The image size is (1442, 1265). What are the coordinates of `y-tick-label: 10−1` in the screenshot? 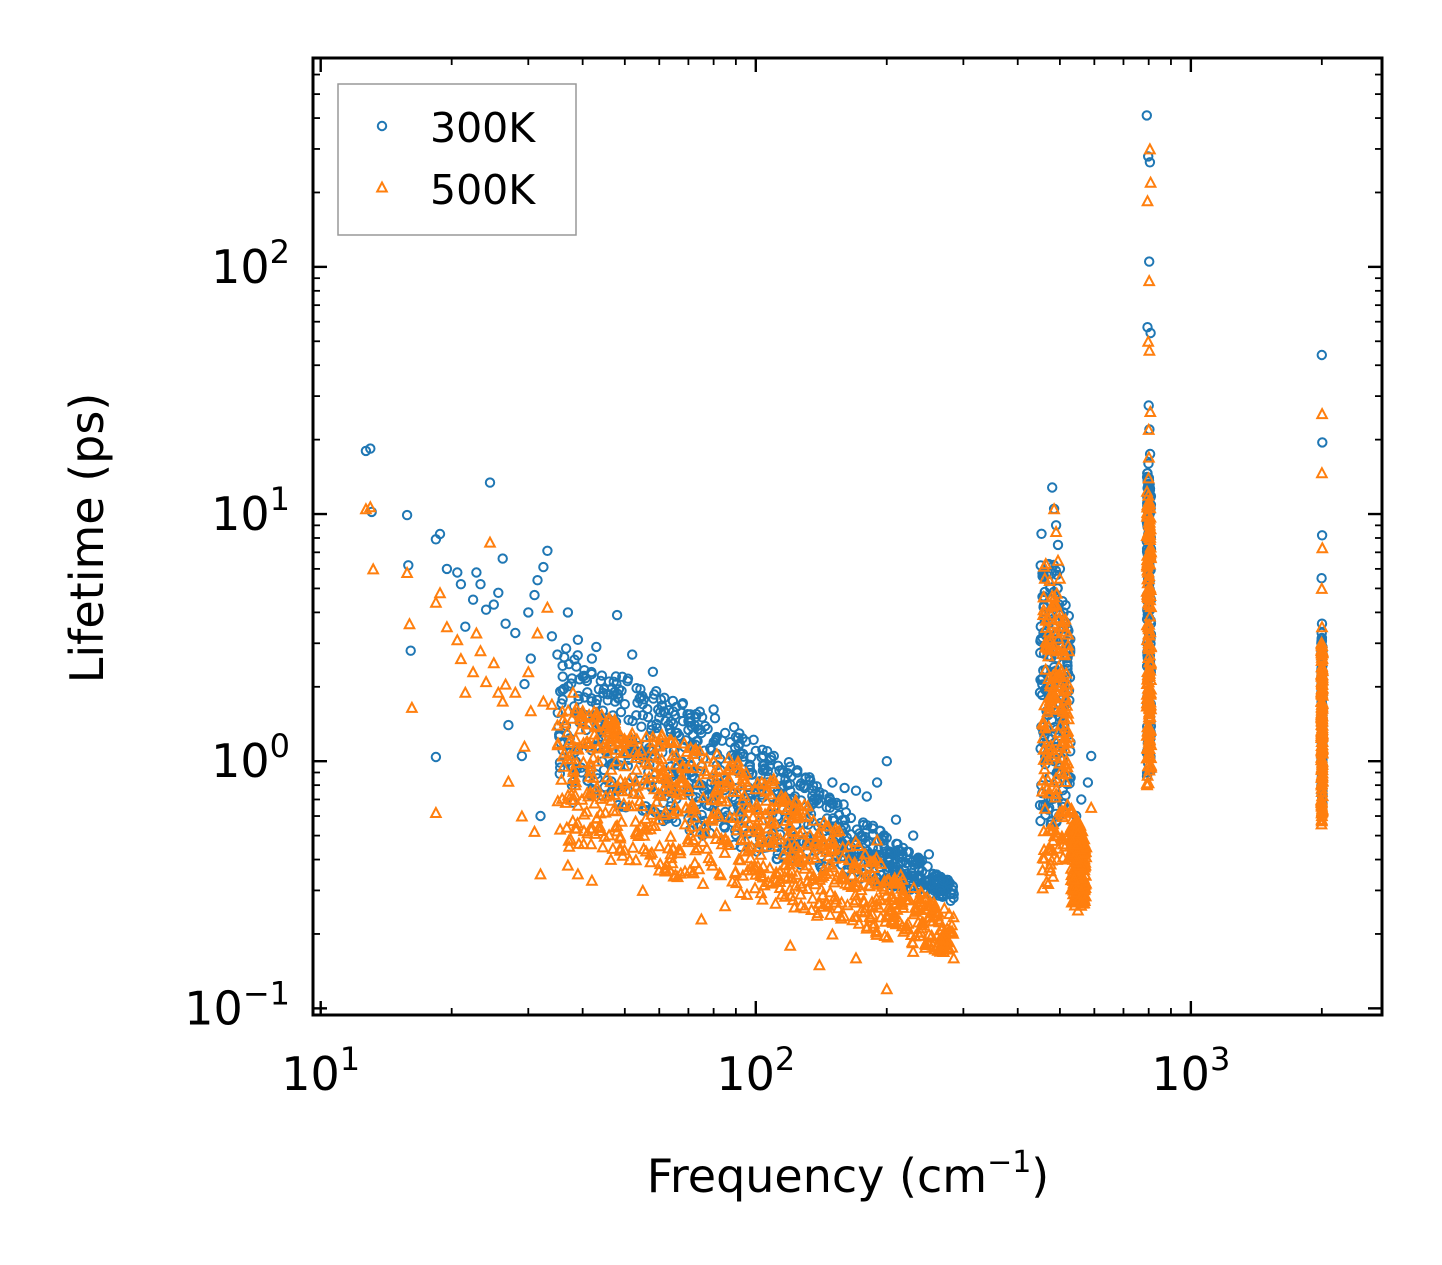 It's located at (237, 1004).